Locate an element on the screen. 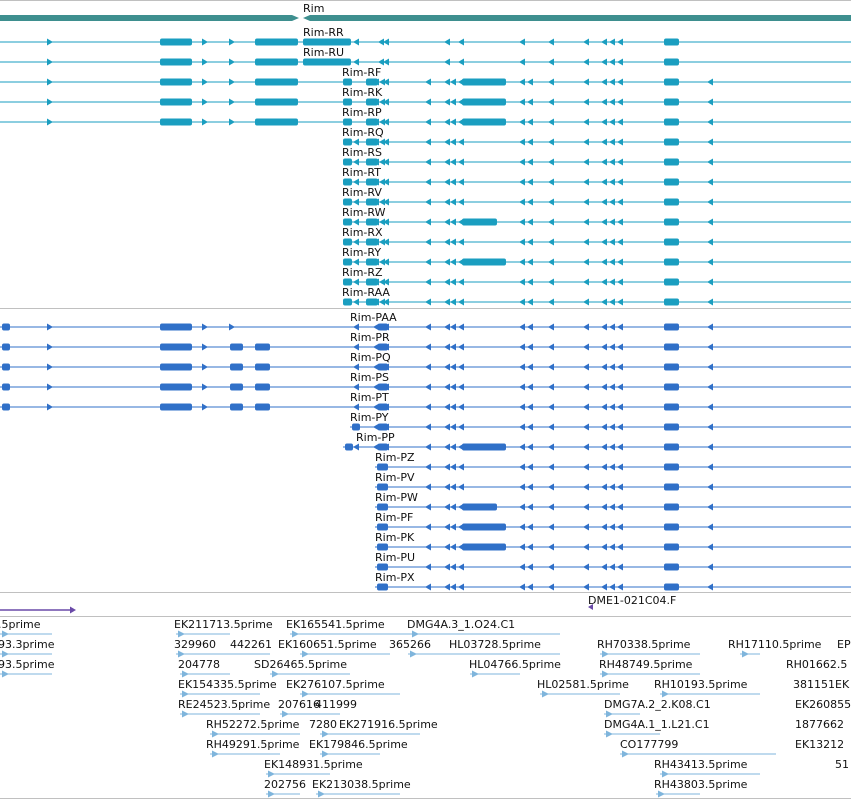 The width and height of the screenshot is (851, 800). transcript-rim-ps is located at coordinates (425, 387).